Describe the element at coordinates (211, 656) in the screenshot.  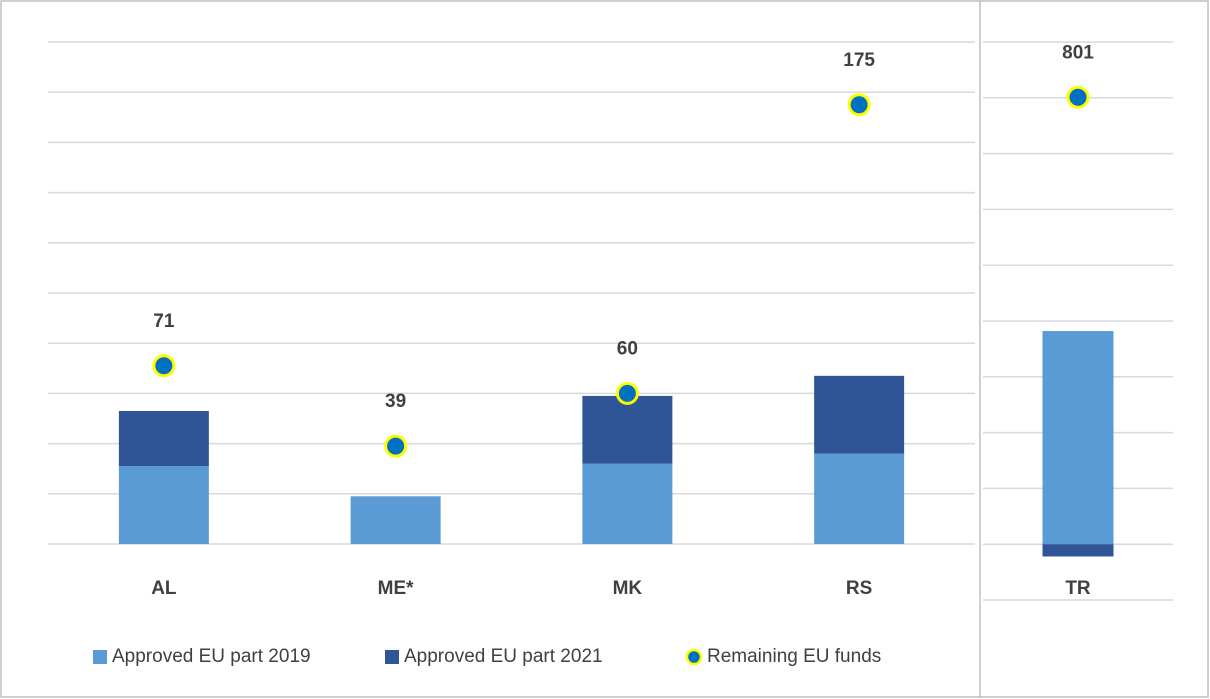
I see `legend-label: Approved EU part 2019` at that location.